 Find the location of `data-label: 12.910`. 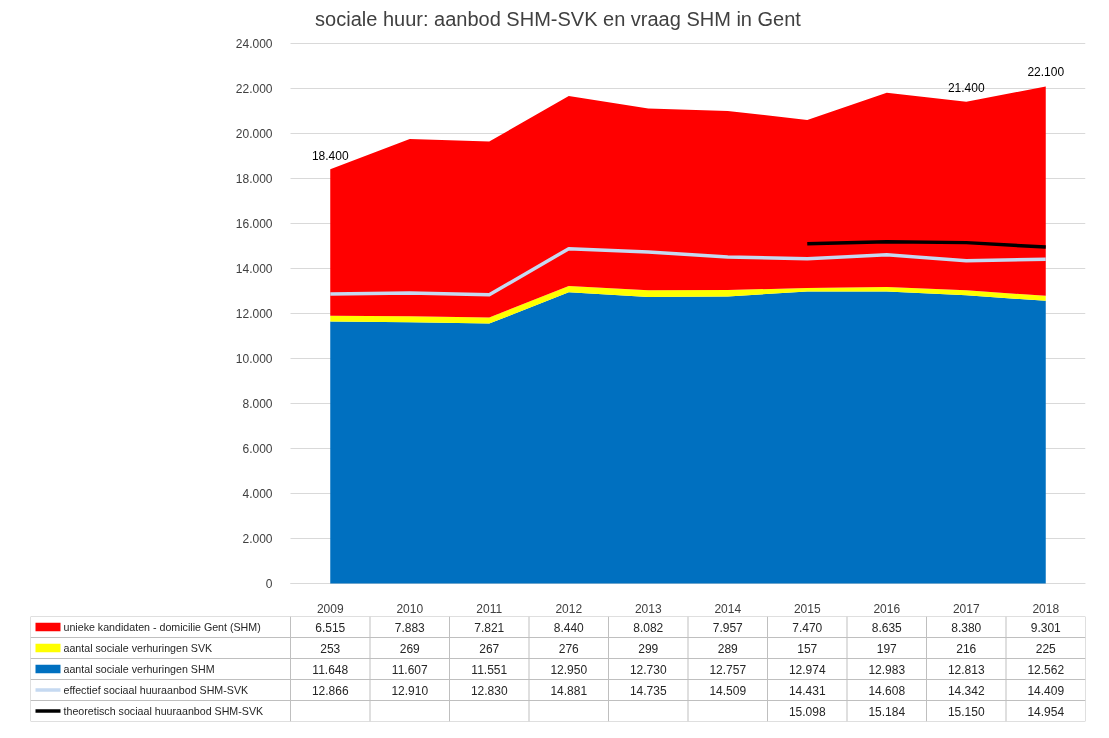

data-label: 12.910 is located at coordinates (410, 690).